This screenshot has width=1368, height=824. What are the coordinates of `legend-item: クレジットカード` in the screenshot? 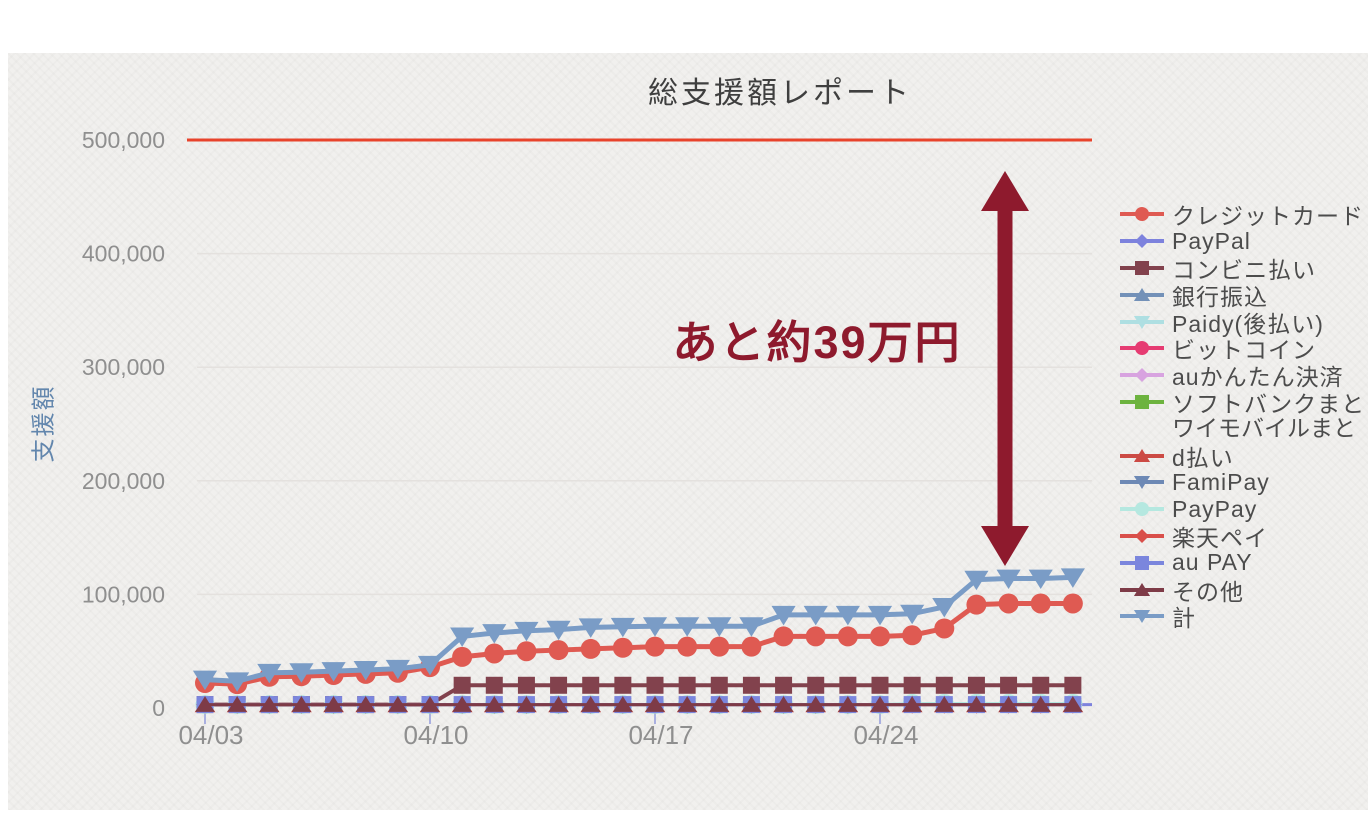 It's located at (1244, 215).